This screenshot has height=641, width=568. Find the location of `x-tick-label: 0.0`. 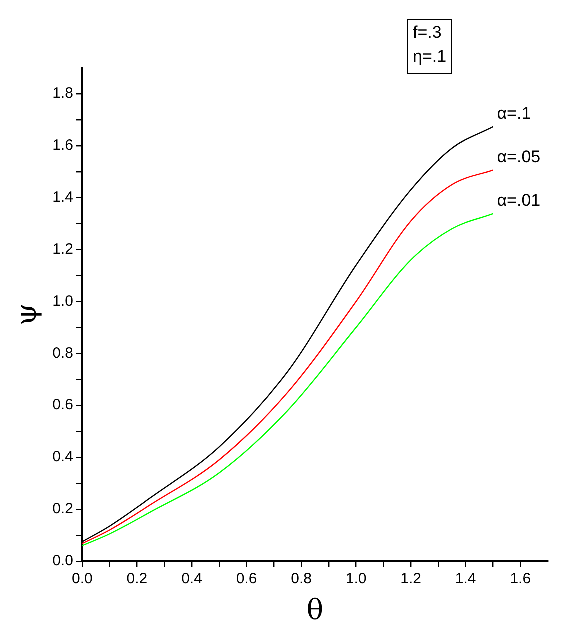

x-tick-label: 0.0 is located at coordinates (82, 579).